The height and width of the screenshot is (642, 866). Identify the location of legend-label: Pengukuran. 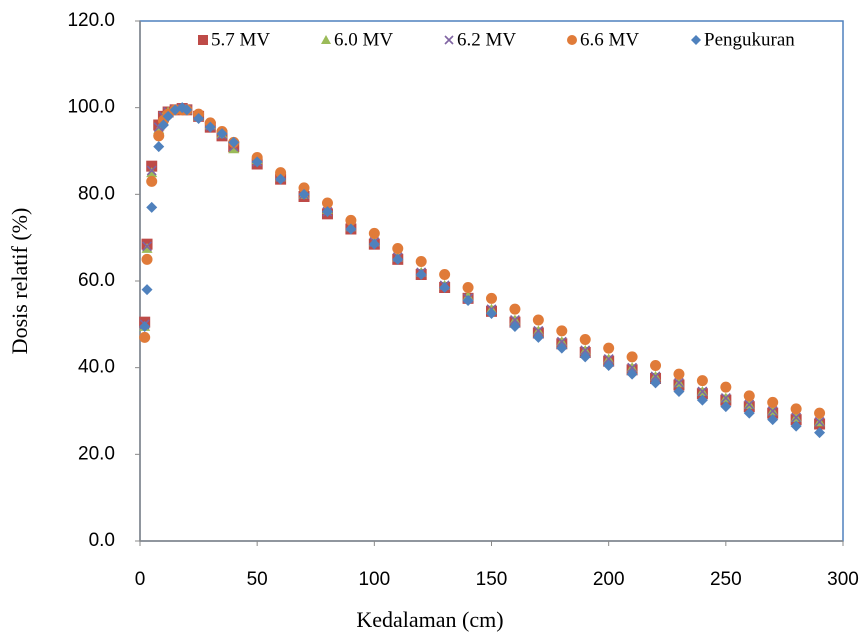
(749, 39).